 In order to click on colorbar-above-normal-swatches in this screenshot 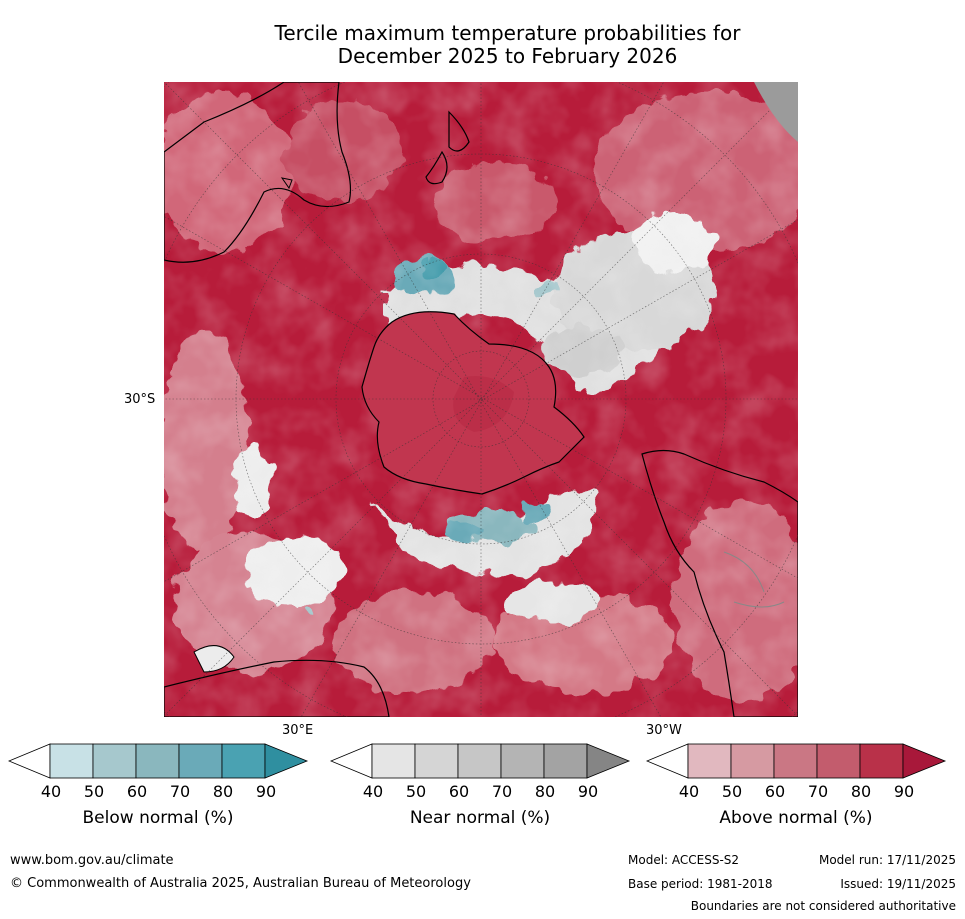, I will do `click(796, 761)`.